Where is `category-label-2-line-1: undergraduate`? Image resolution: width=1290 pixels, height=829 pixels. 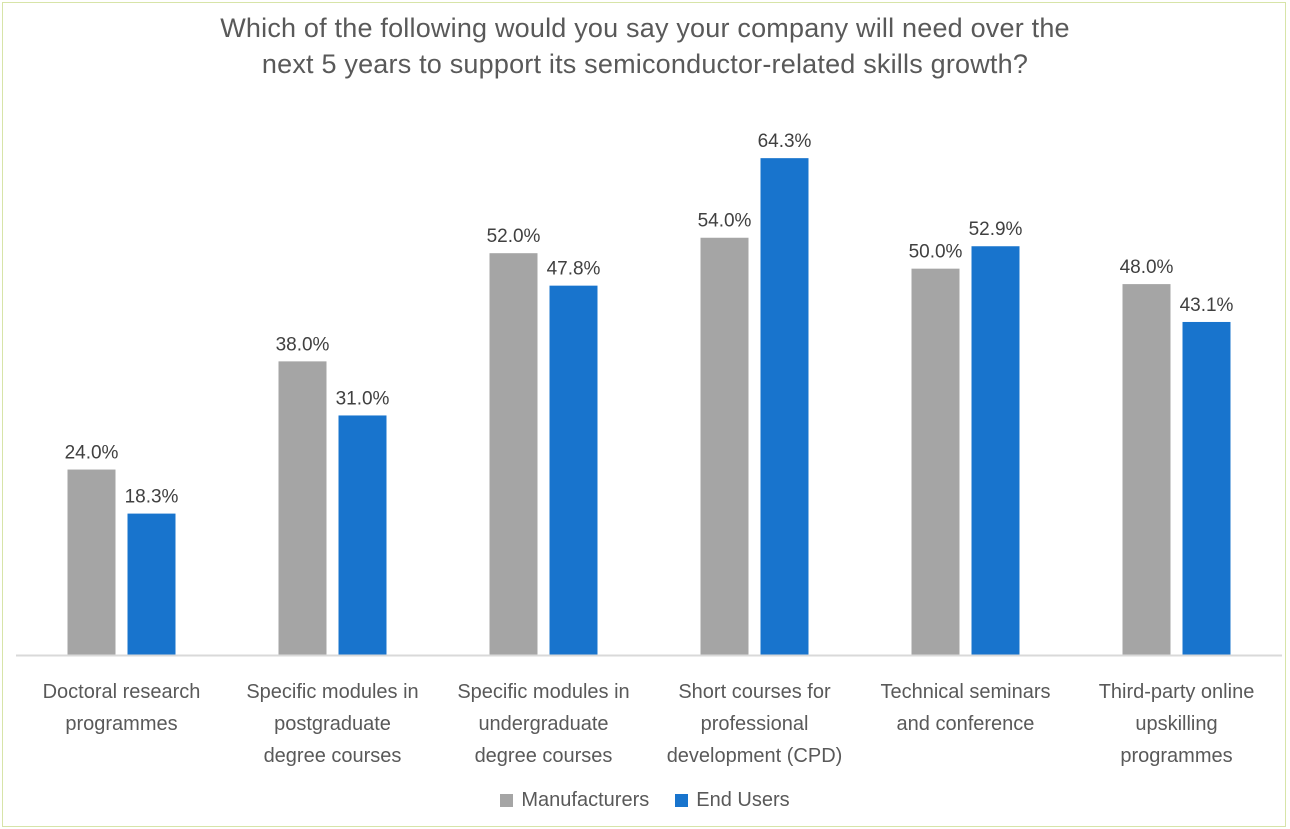
category-label-2-line-1: undergraduate is located at coordinates (543, 724).